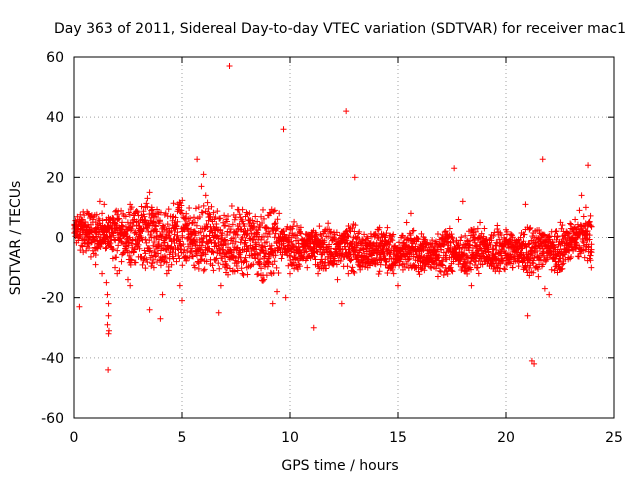 This screenshot has width=640, height=480. Describe the element at coordinates (55, 118) in the screenshot. I see `y-tick-label: 40` at that location.